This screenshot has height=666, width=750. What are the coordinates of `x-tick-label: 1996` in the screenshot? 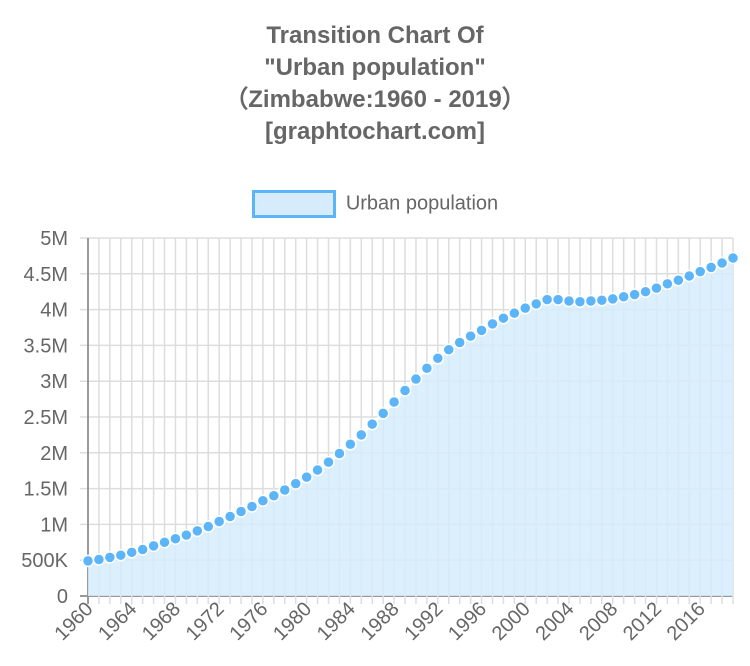 It's located at (467, 621).